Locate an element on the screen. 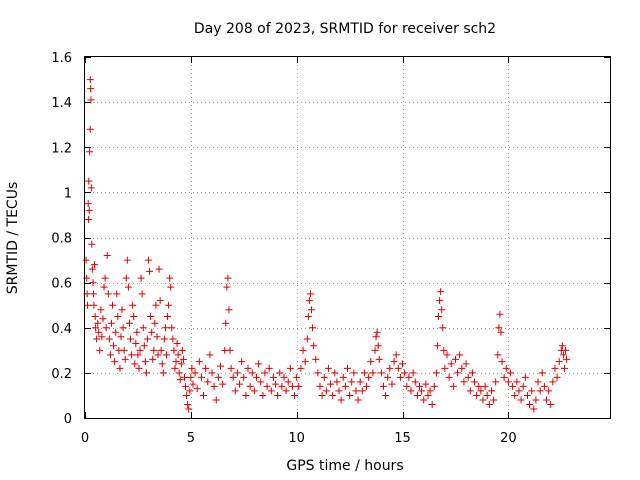 Image resolution: width=640 pixels, height=480 pixels. x-tick-label: 20 is located at coordinates (508, 438).